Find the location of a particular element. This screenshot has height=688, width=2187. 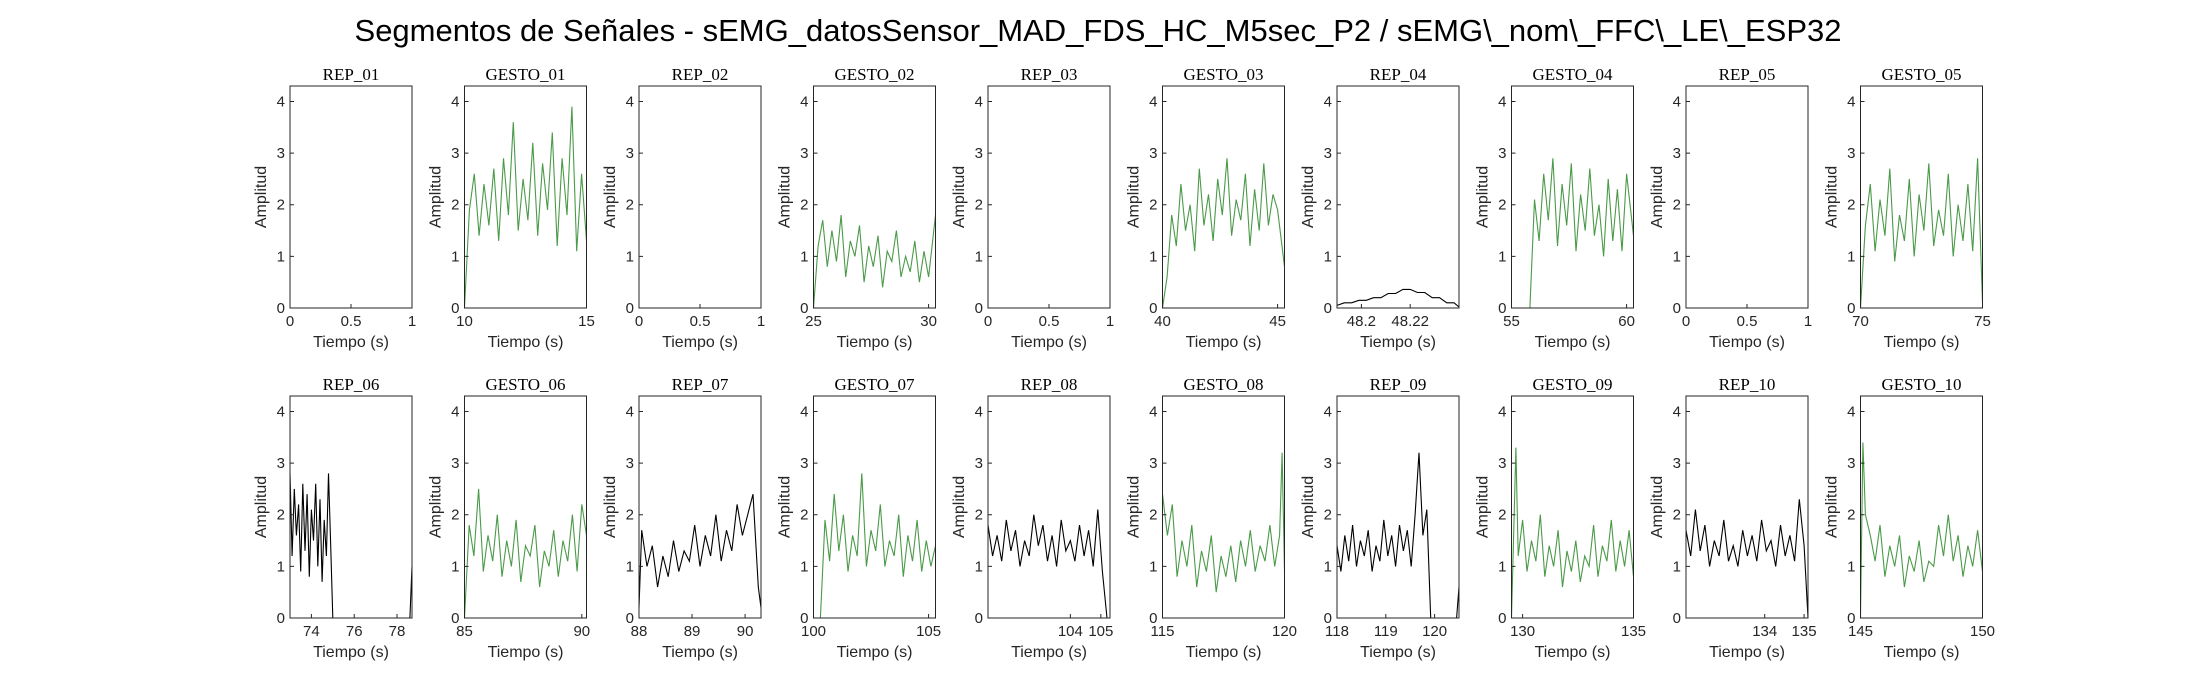

x-tick-label: 48.22 is located at coordinates (1410, 321).